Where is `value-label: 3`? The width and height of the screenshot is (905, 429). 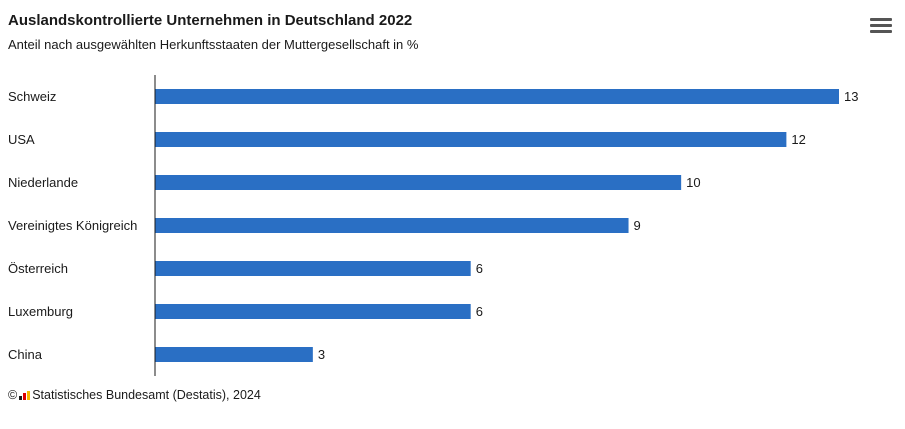
value-label: 3 is located at coordinates (321, 354).